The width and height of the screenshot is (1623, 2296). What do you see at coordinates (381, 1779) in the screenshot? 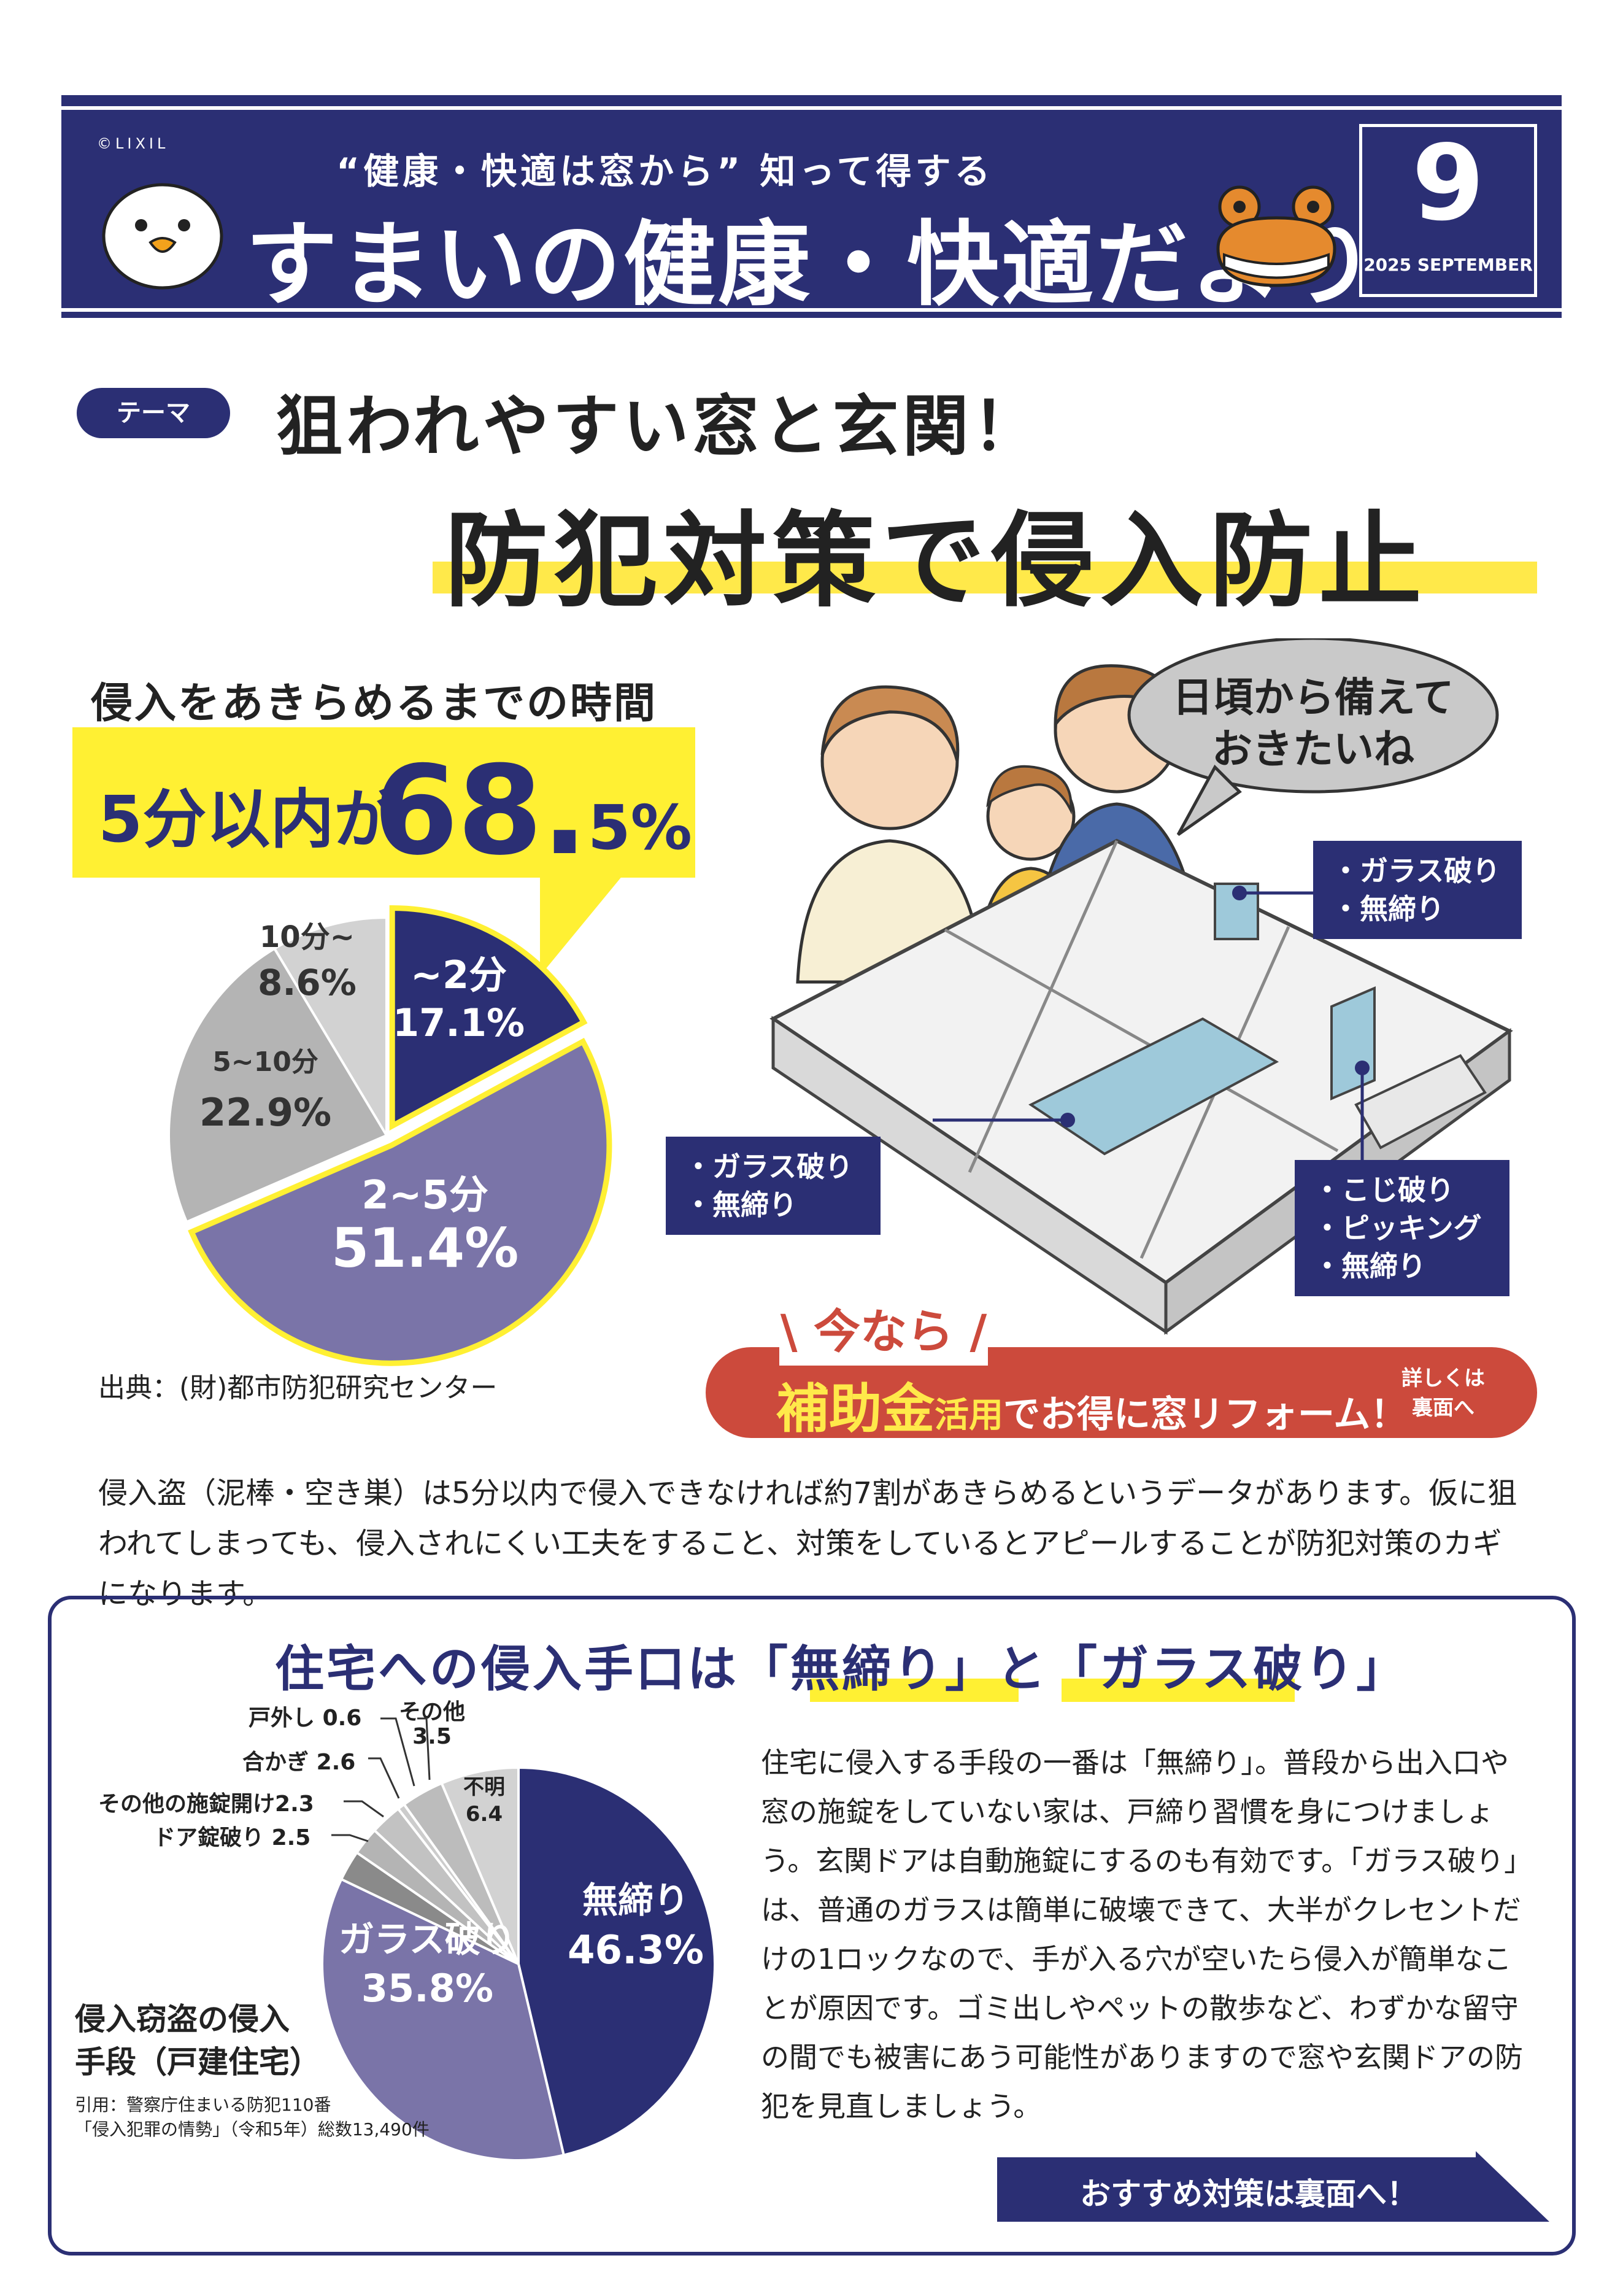
I see `pie2-leader-lines` at bounding box center [381, 1779].